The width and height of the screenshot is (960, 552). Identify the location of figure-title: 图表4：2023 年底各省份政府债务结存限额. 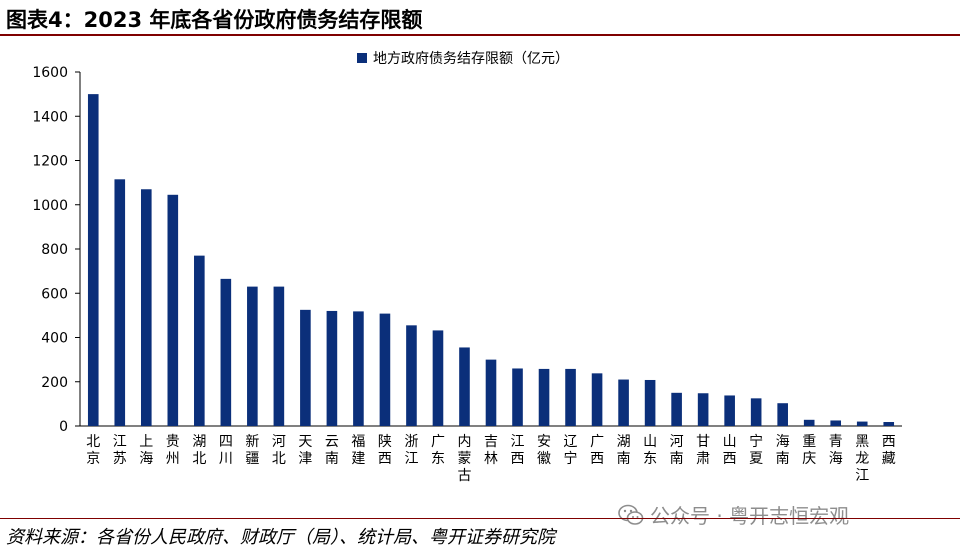
(214, 20).